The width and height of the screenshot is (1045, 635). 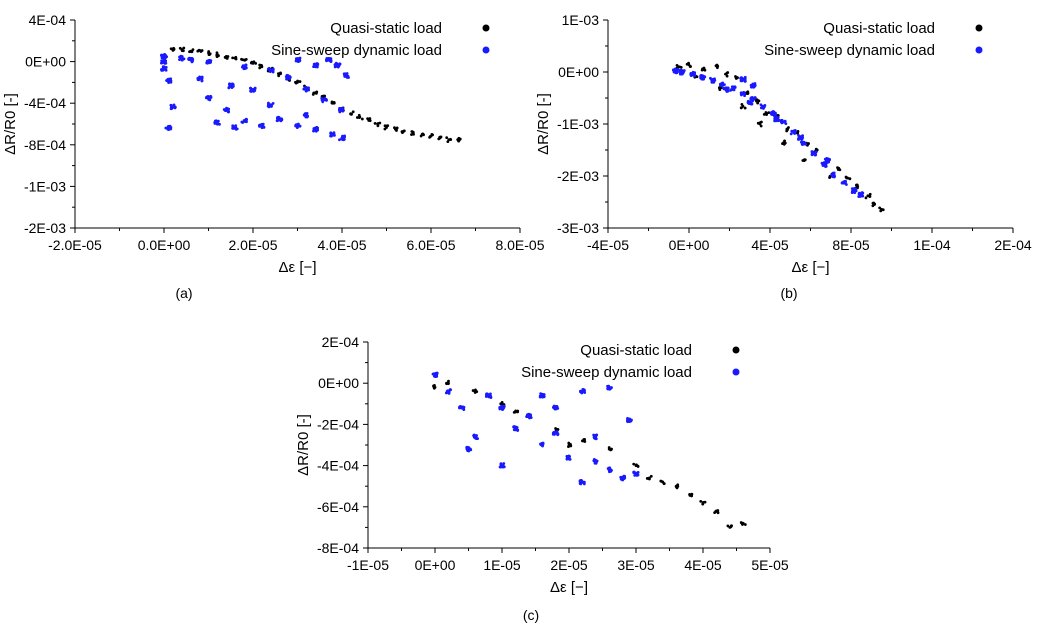 I want to click on x-tick-label: 2E-04, so click(x=1013, y=245).